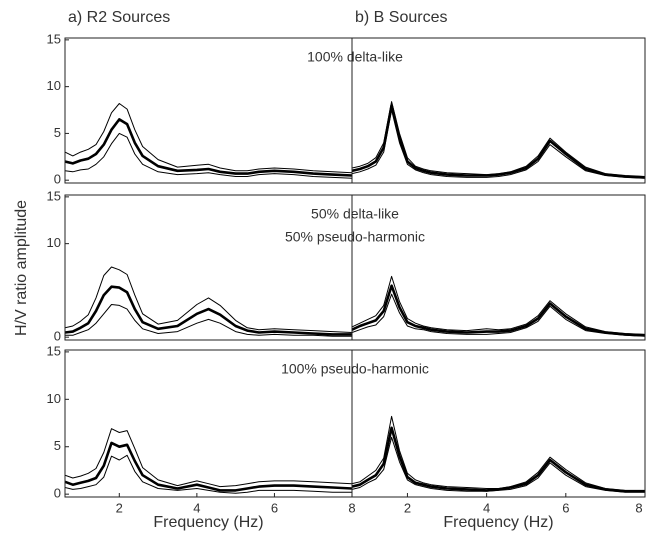 The image size is (655, 539). I want to click on annotation: 50% delta-like, so click(355, 214).